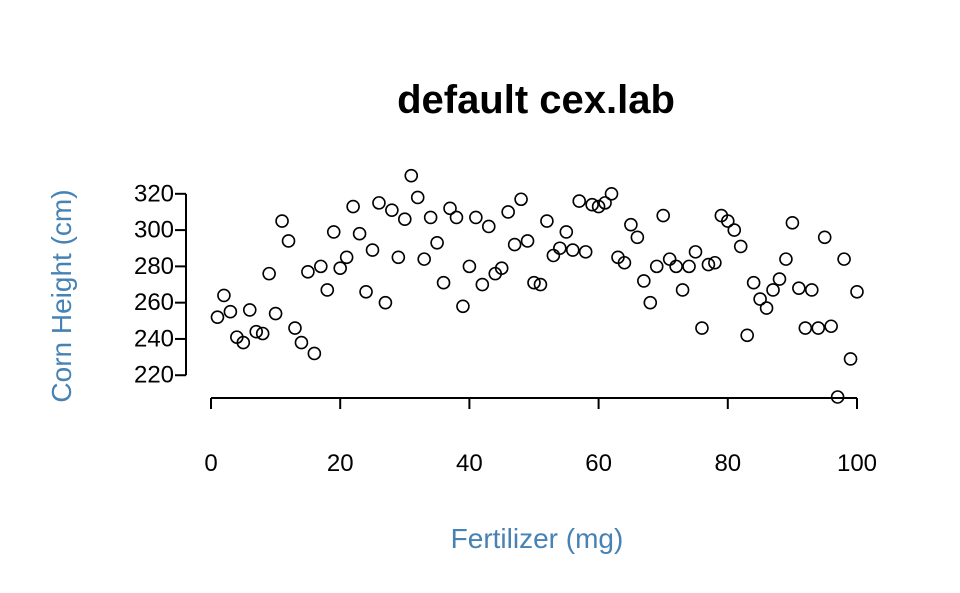  Describe the element at coordinates (154, 338) in the screenshot. I see `y-tick-label: 240` at that location.